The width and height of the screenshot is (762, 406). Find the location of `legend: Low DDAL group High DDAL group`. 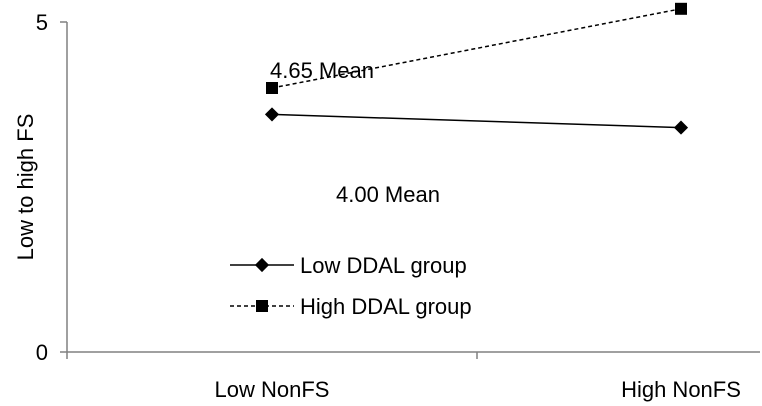

legend: Low DDAL group High DDAL group is located at coordinates (351, 286).